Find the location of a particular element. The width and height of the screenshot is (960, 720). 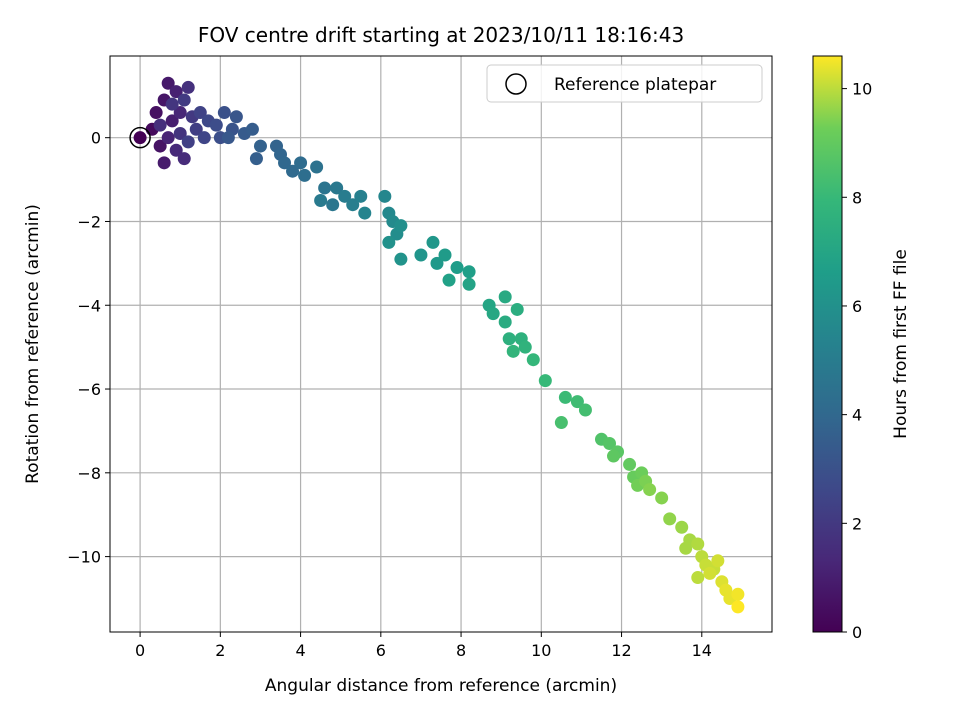

y-tick-label: −8 is located at coordinates (89, 473).